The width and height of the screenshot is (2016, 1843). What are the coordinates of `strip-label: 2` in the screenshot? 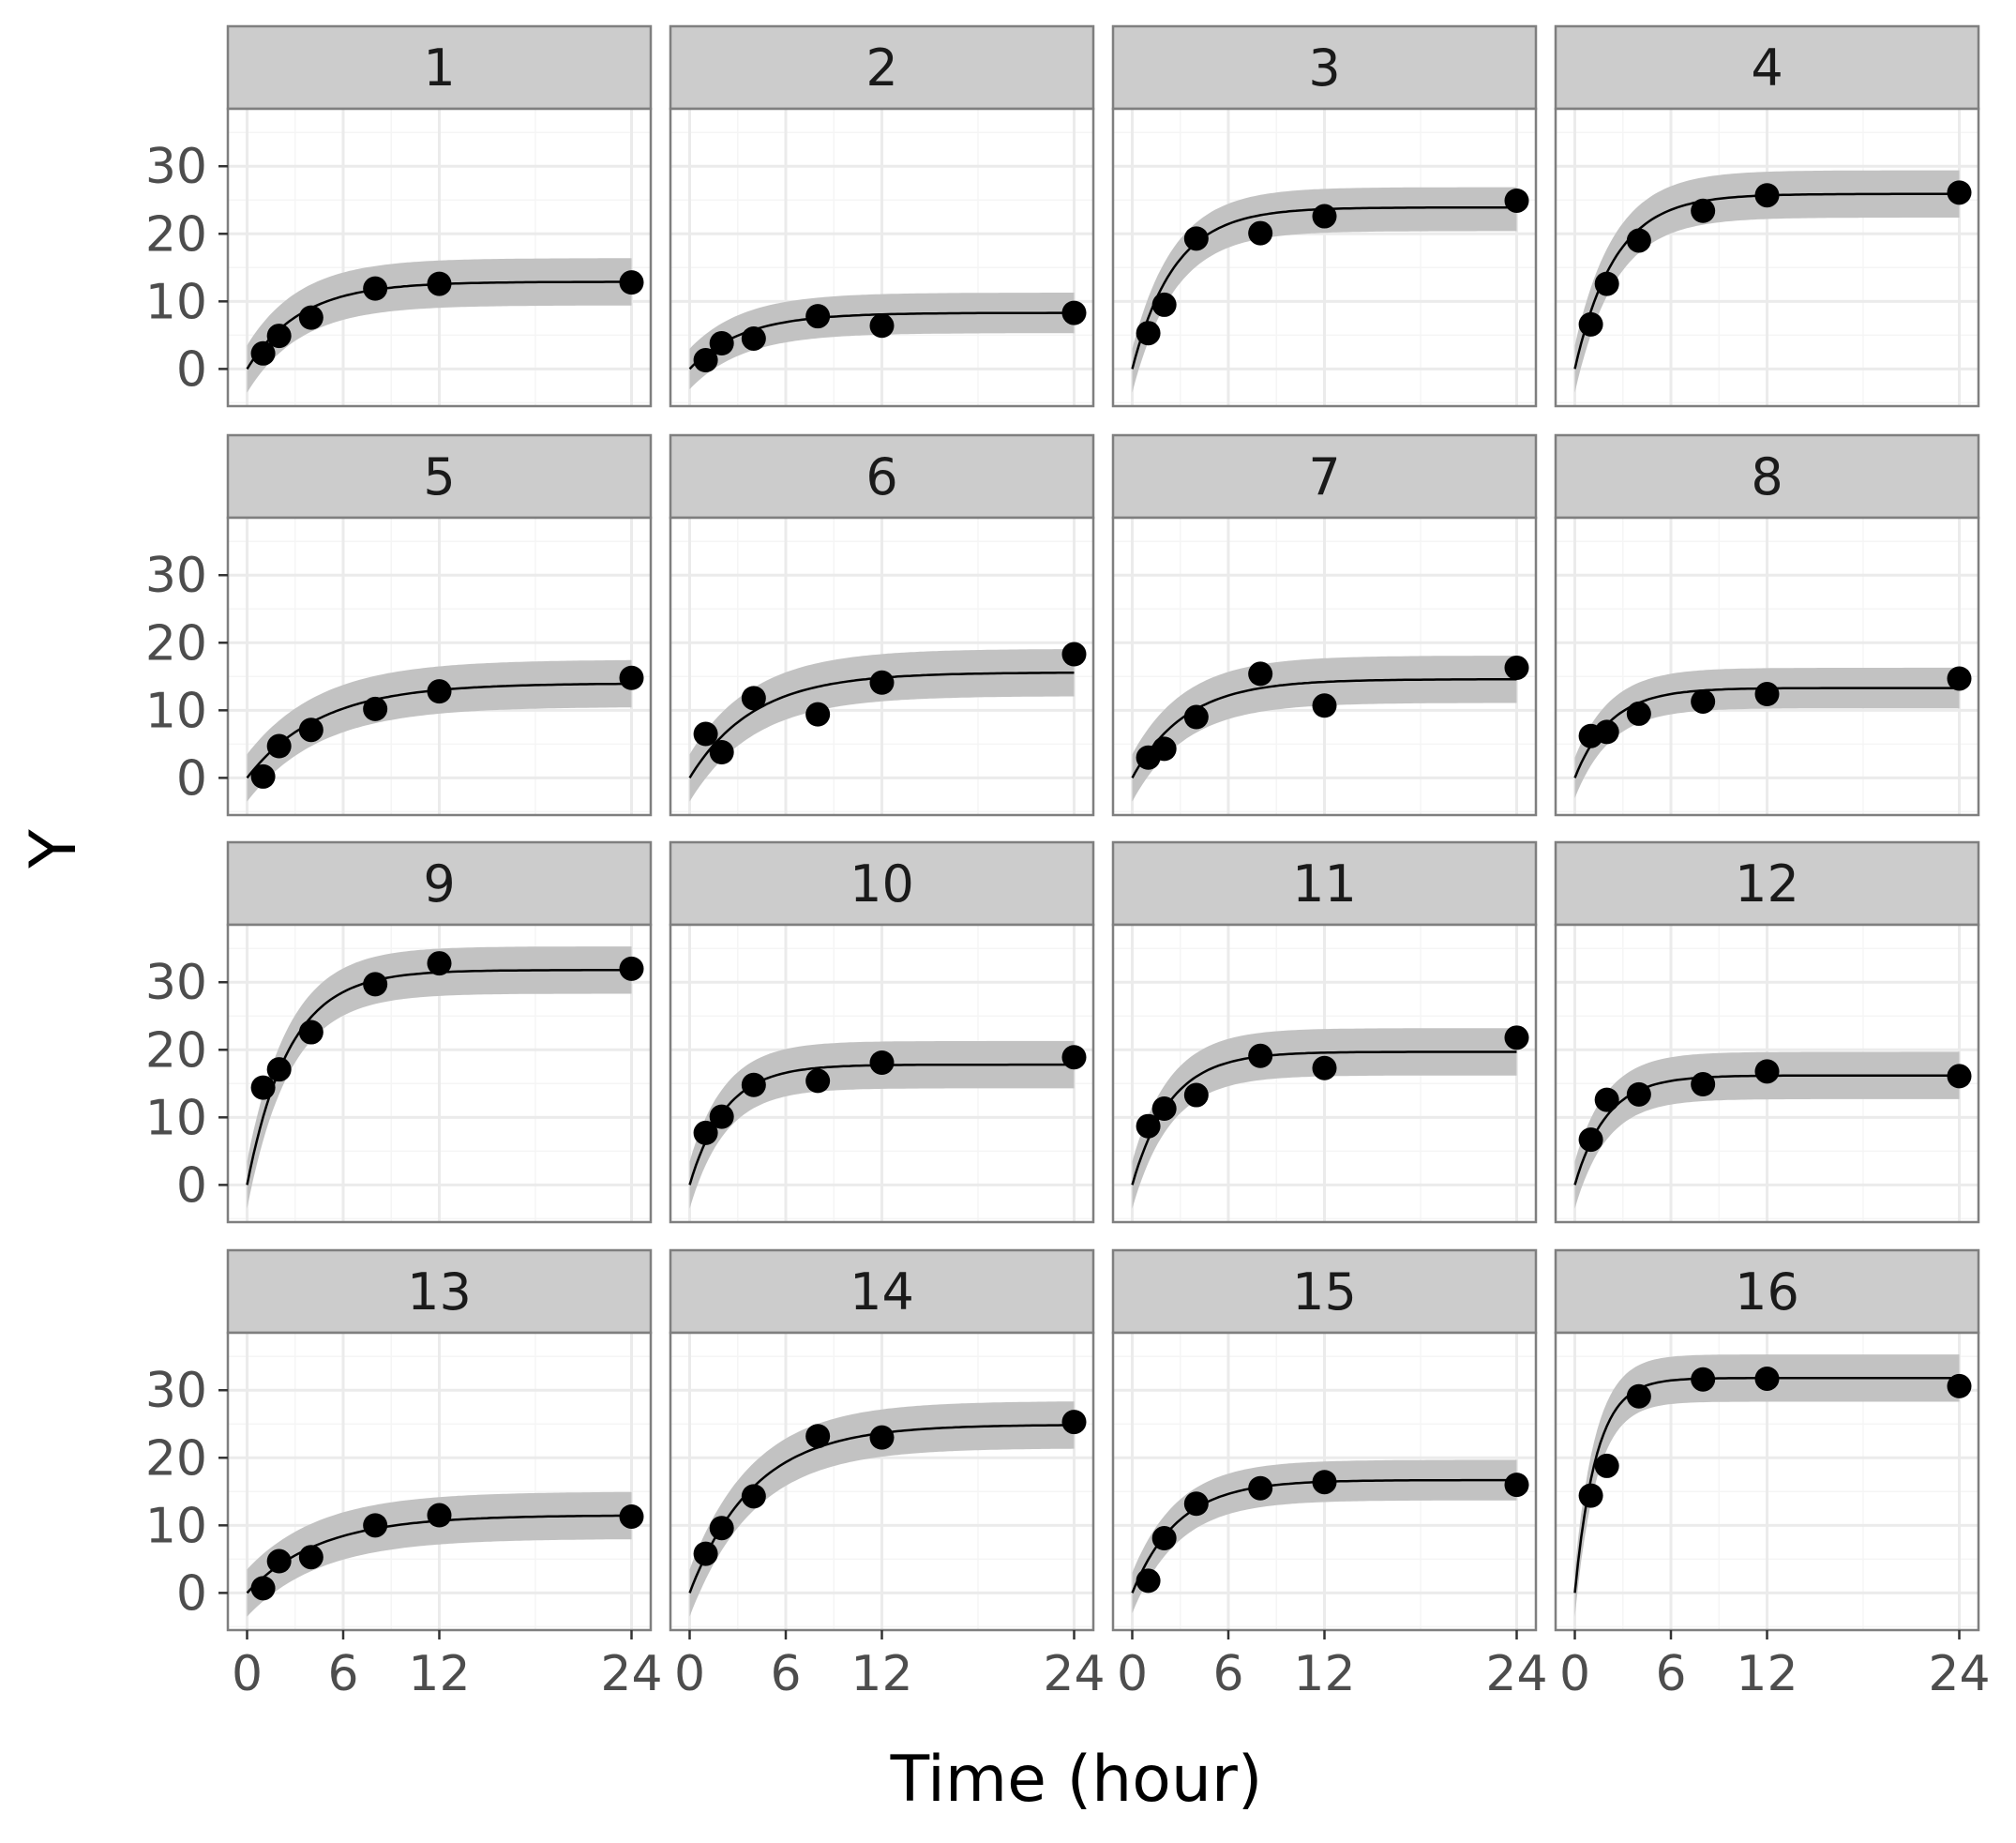 It's located at (881, 68).